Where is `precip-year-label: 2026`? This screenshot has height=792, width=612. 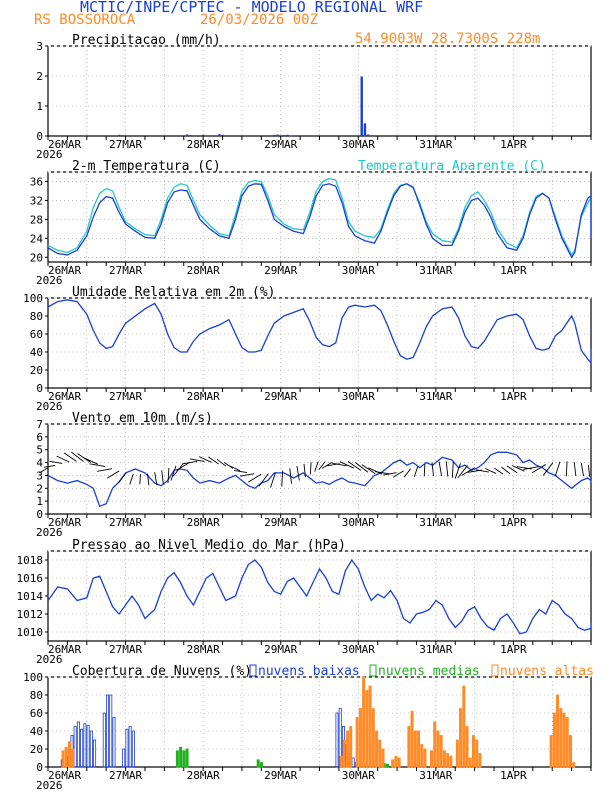
precip-year-label: 2026 is located at coordinates (49, 154).